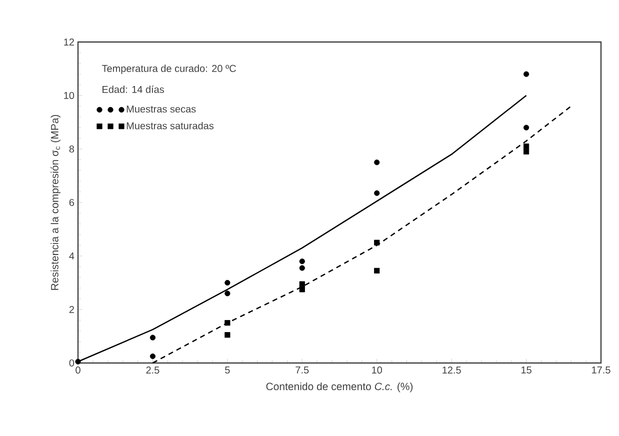  What do you see at coordinates (227, 370) in the screenshot?
I see `x-tick-label: 5` at bounding box center [227, 370].